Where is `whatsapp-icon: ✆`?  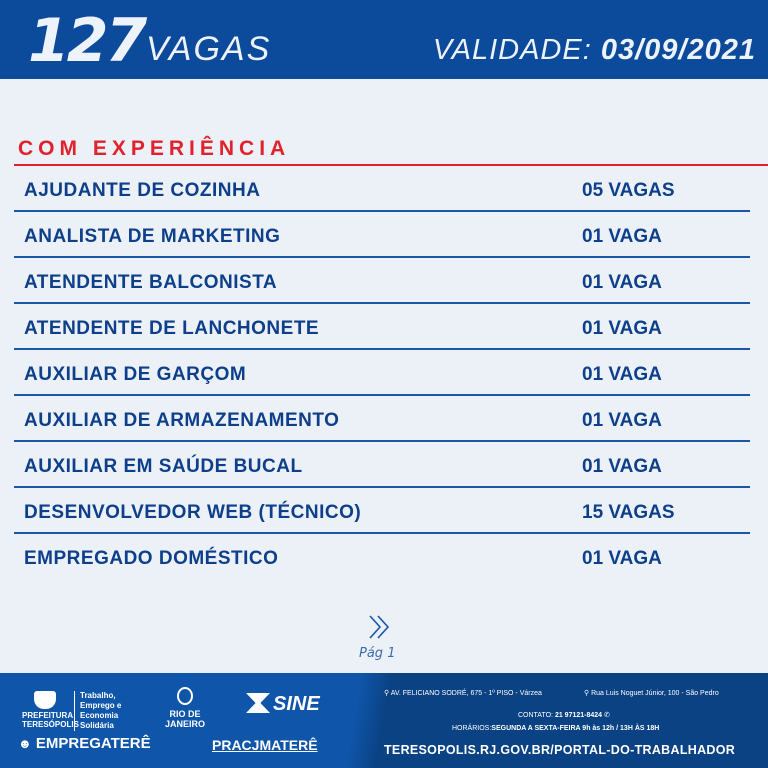 whatsapp-icon: ✆ is located at coordinates (607, 715).